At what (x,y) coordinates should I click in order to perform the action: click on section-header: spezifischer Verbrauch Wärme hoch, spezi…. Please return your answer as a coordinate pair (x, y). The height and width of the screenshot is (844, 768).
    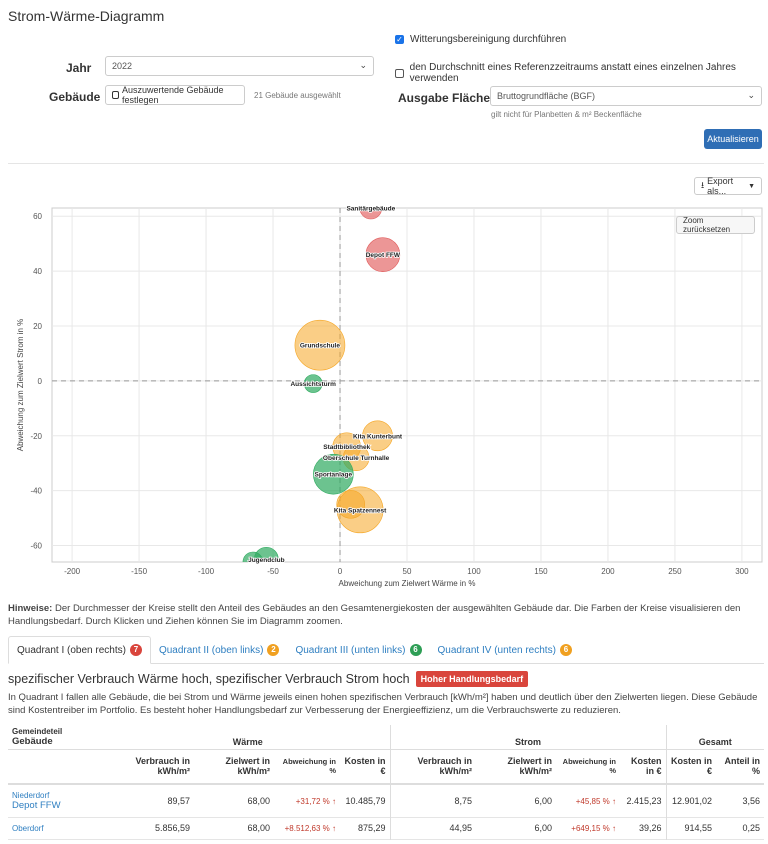
    Looking at the image, I should click on (268, 679).